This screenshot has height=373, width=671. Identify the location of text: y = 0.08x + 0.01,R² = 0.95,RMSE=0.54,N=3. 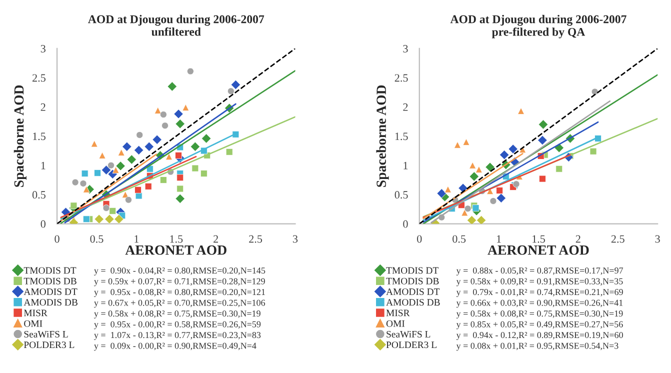
(537, 346).